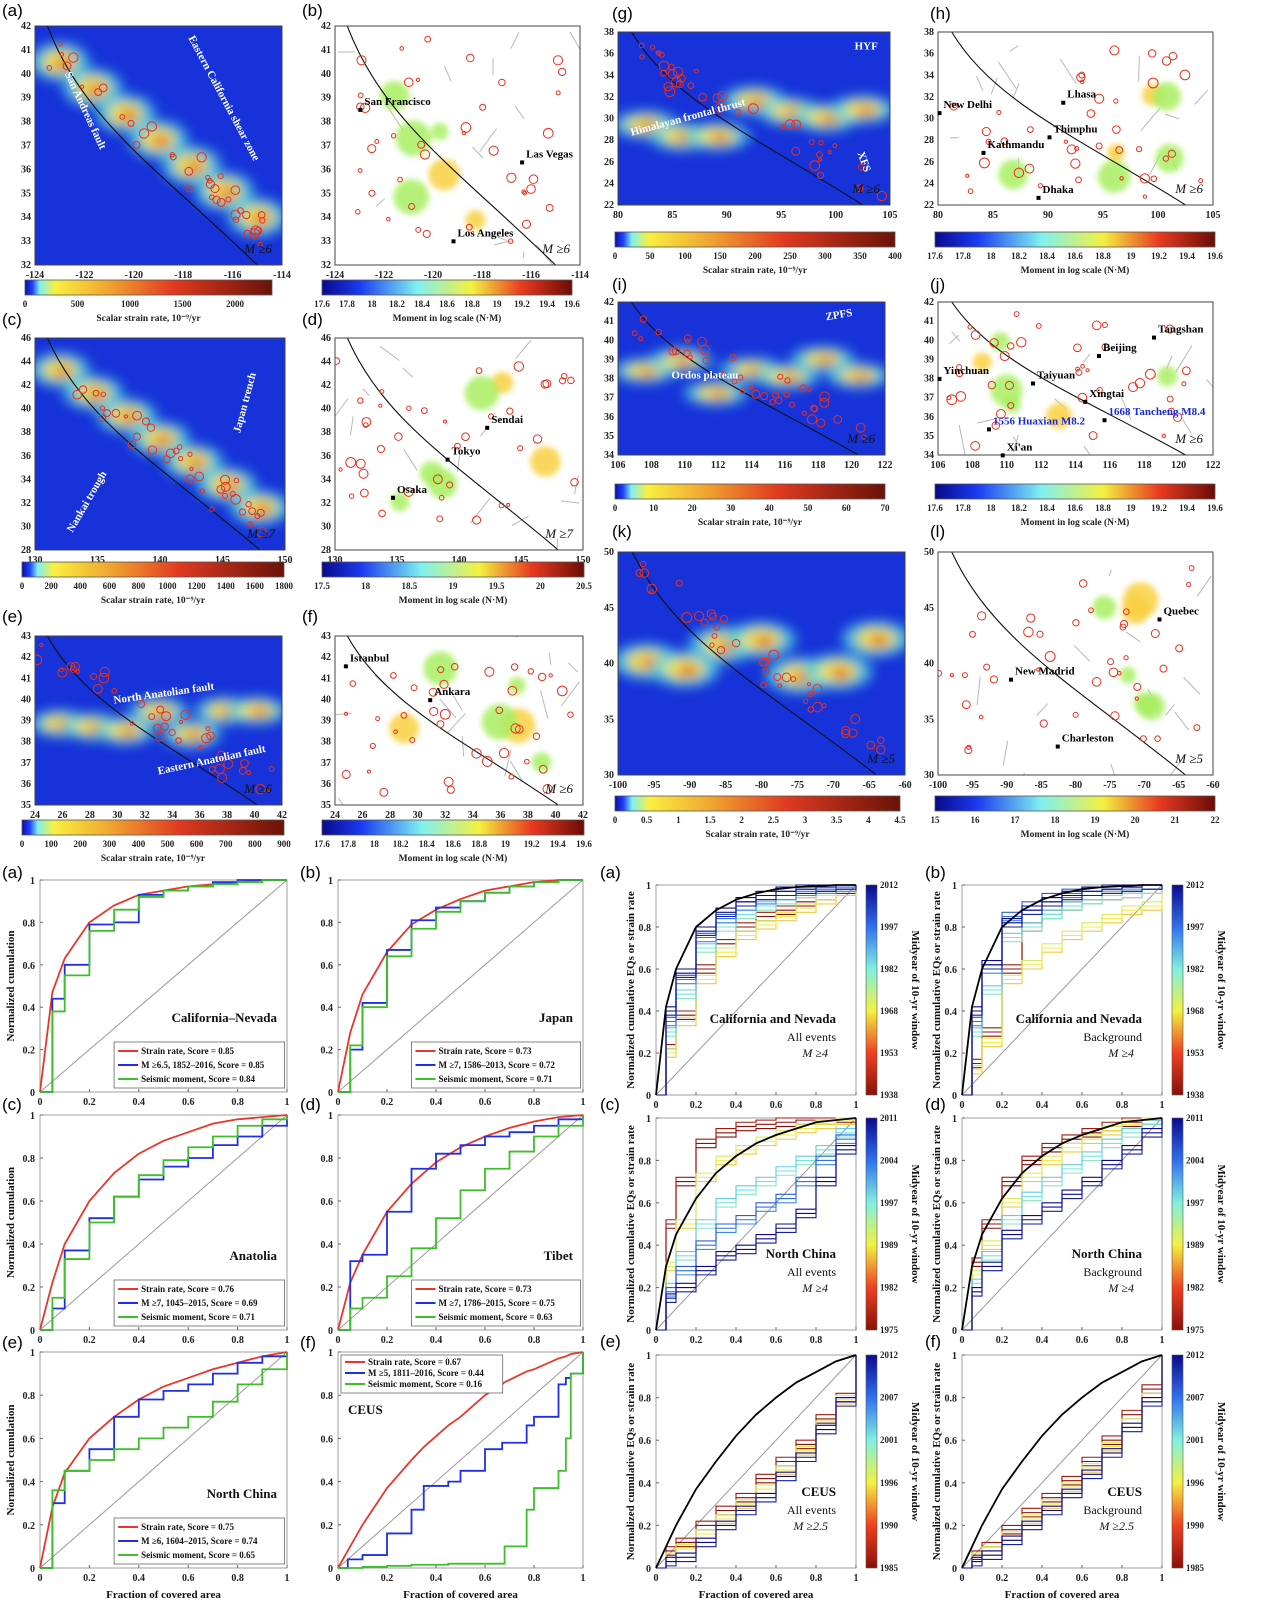 The image size is (1269, 1623). I want to click on y-tick-label: 37, so click(609, 398).